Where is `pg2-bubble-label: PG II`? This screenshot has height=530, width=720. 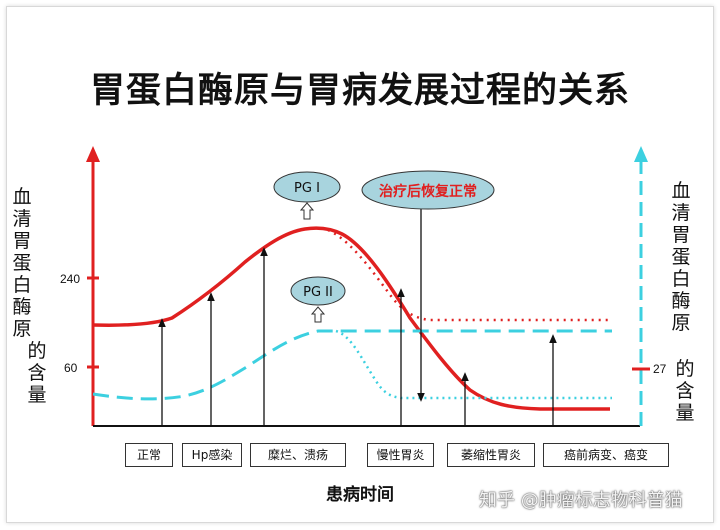 pg2-bubble-label: PG II is located at coordinates (318, 292).